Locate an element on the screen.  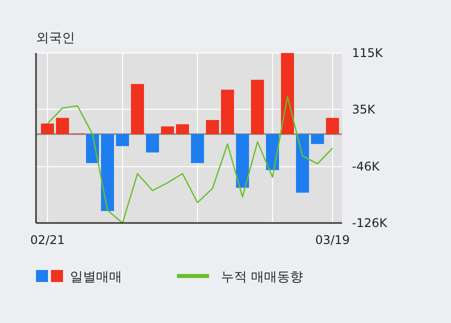
y-tick-label: -46K is located at coordinates (366, 167).